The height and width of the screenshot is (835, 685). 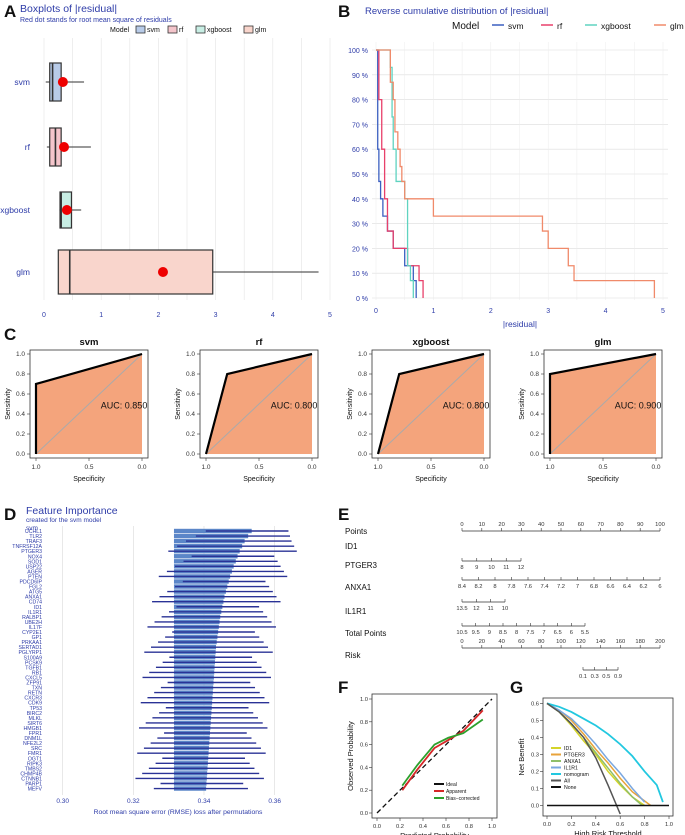 What do you see at coordinates (456, 792) in the screenshot?
I see `legend-label: Apparent` at bounding box center [456, 792].